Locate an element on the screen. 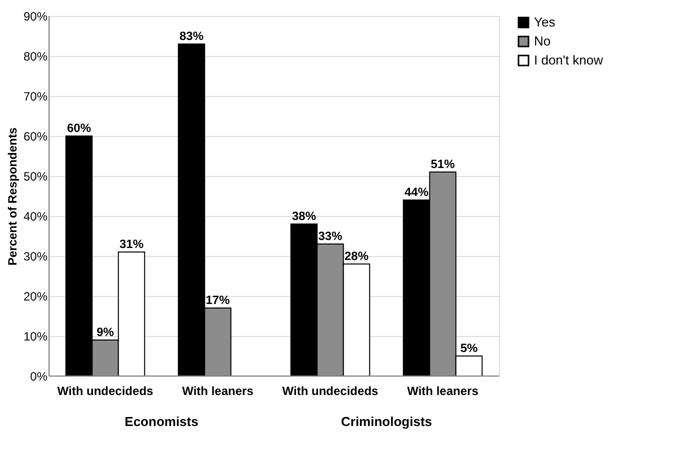 Image resolution: width=673 pixels, height=456 pixels. data-label: 28% is located at coordinates (356, 256).